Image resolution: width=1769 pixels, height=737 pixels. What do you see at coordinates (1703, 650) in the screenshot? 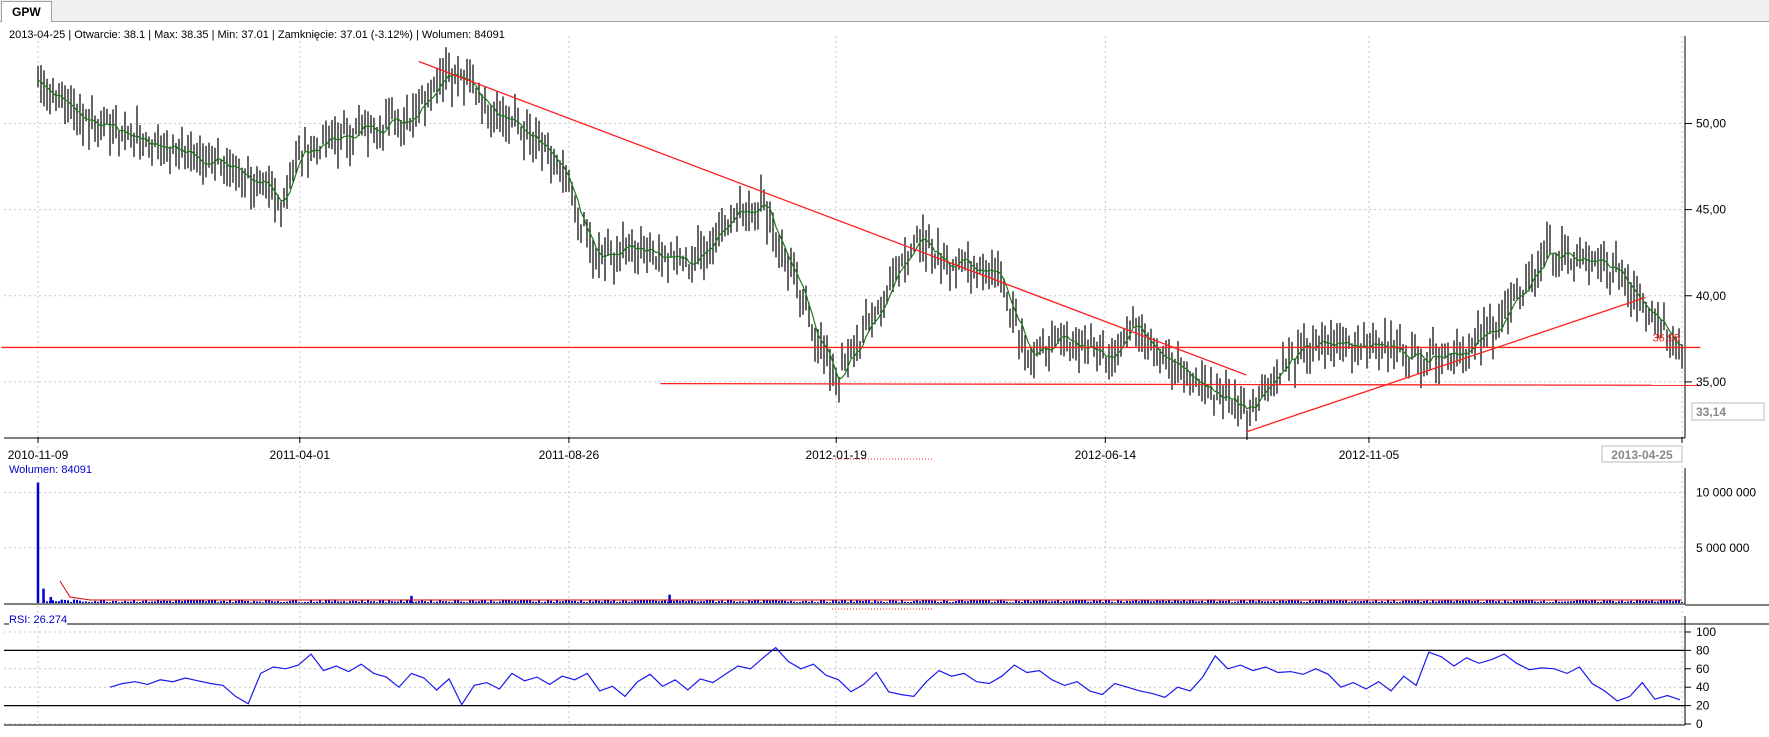
I see `rsi-tick-label: 80` at bounding box center [1703, 650].